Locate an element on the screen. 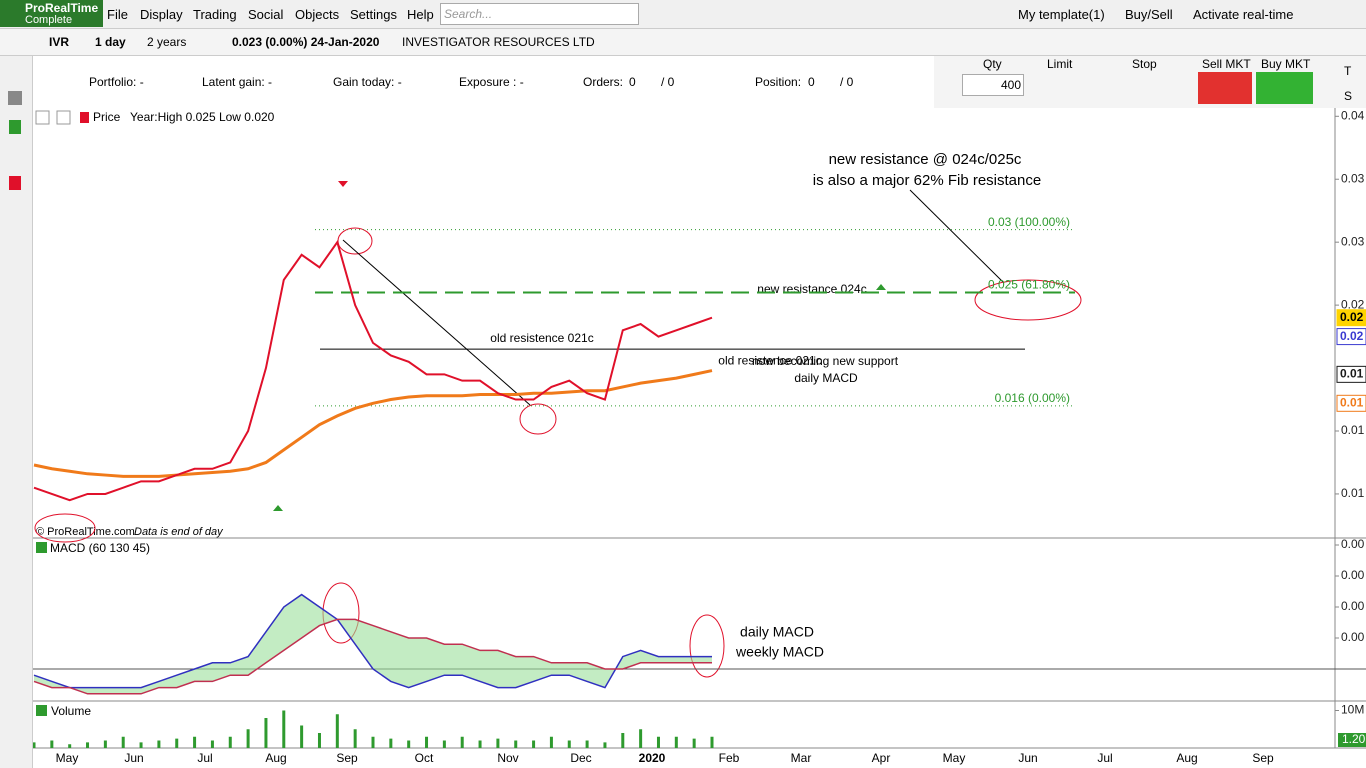  position-label: Position: is located at coordinates (778, 82).